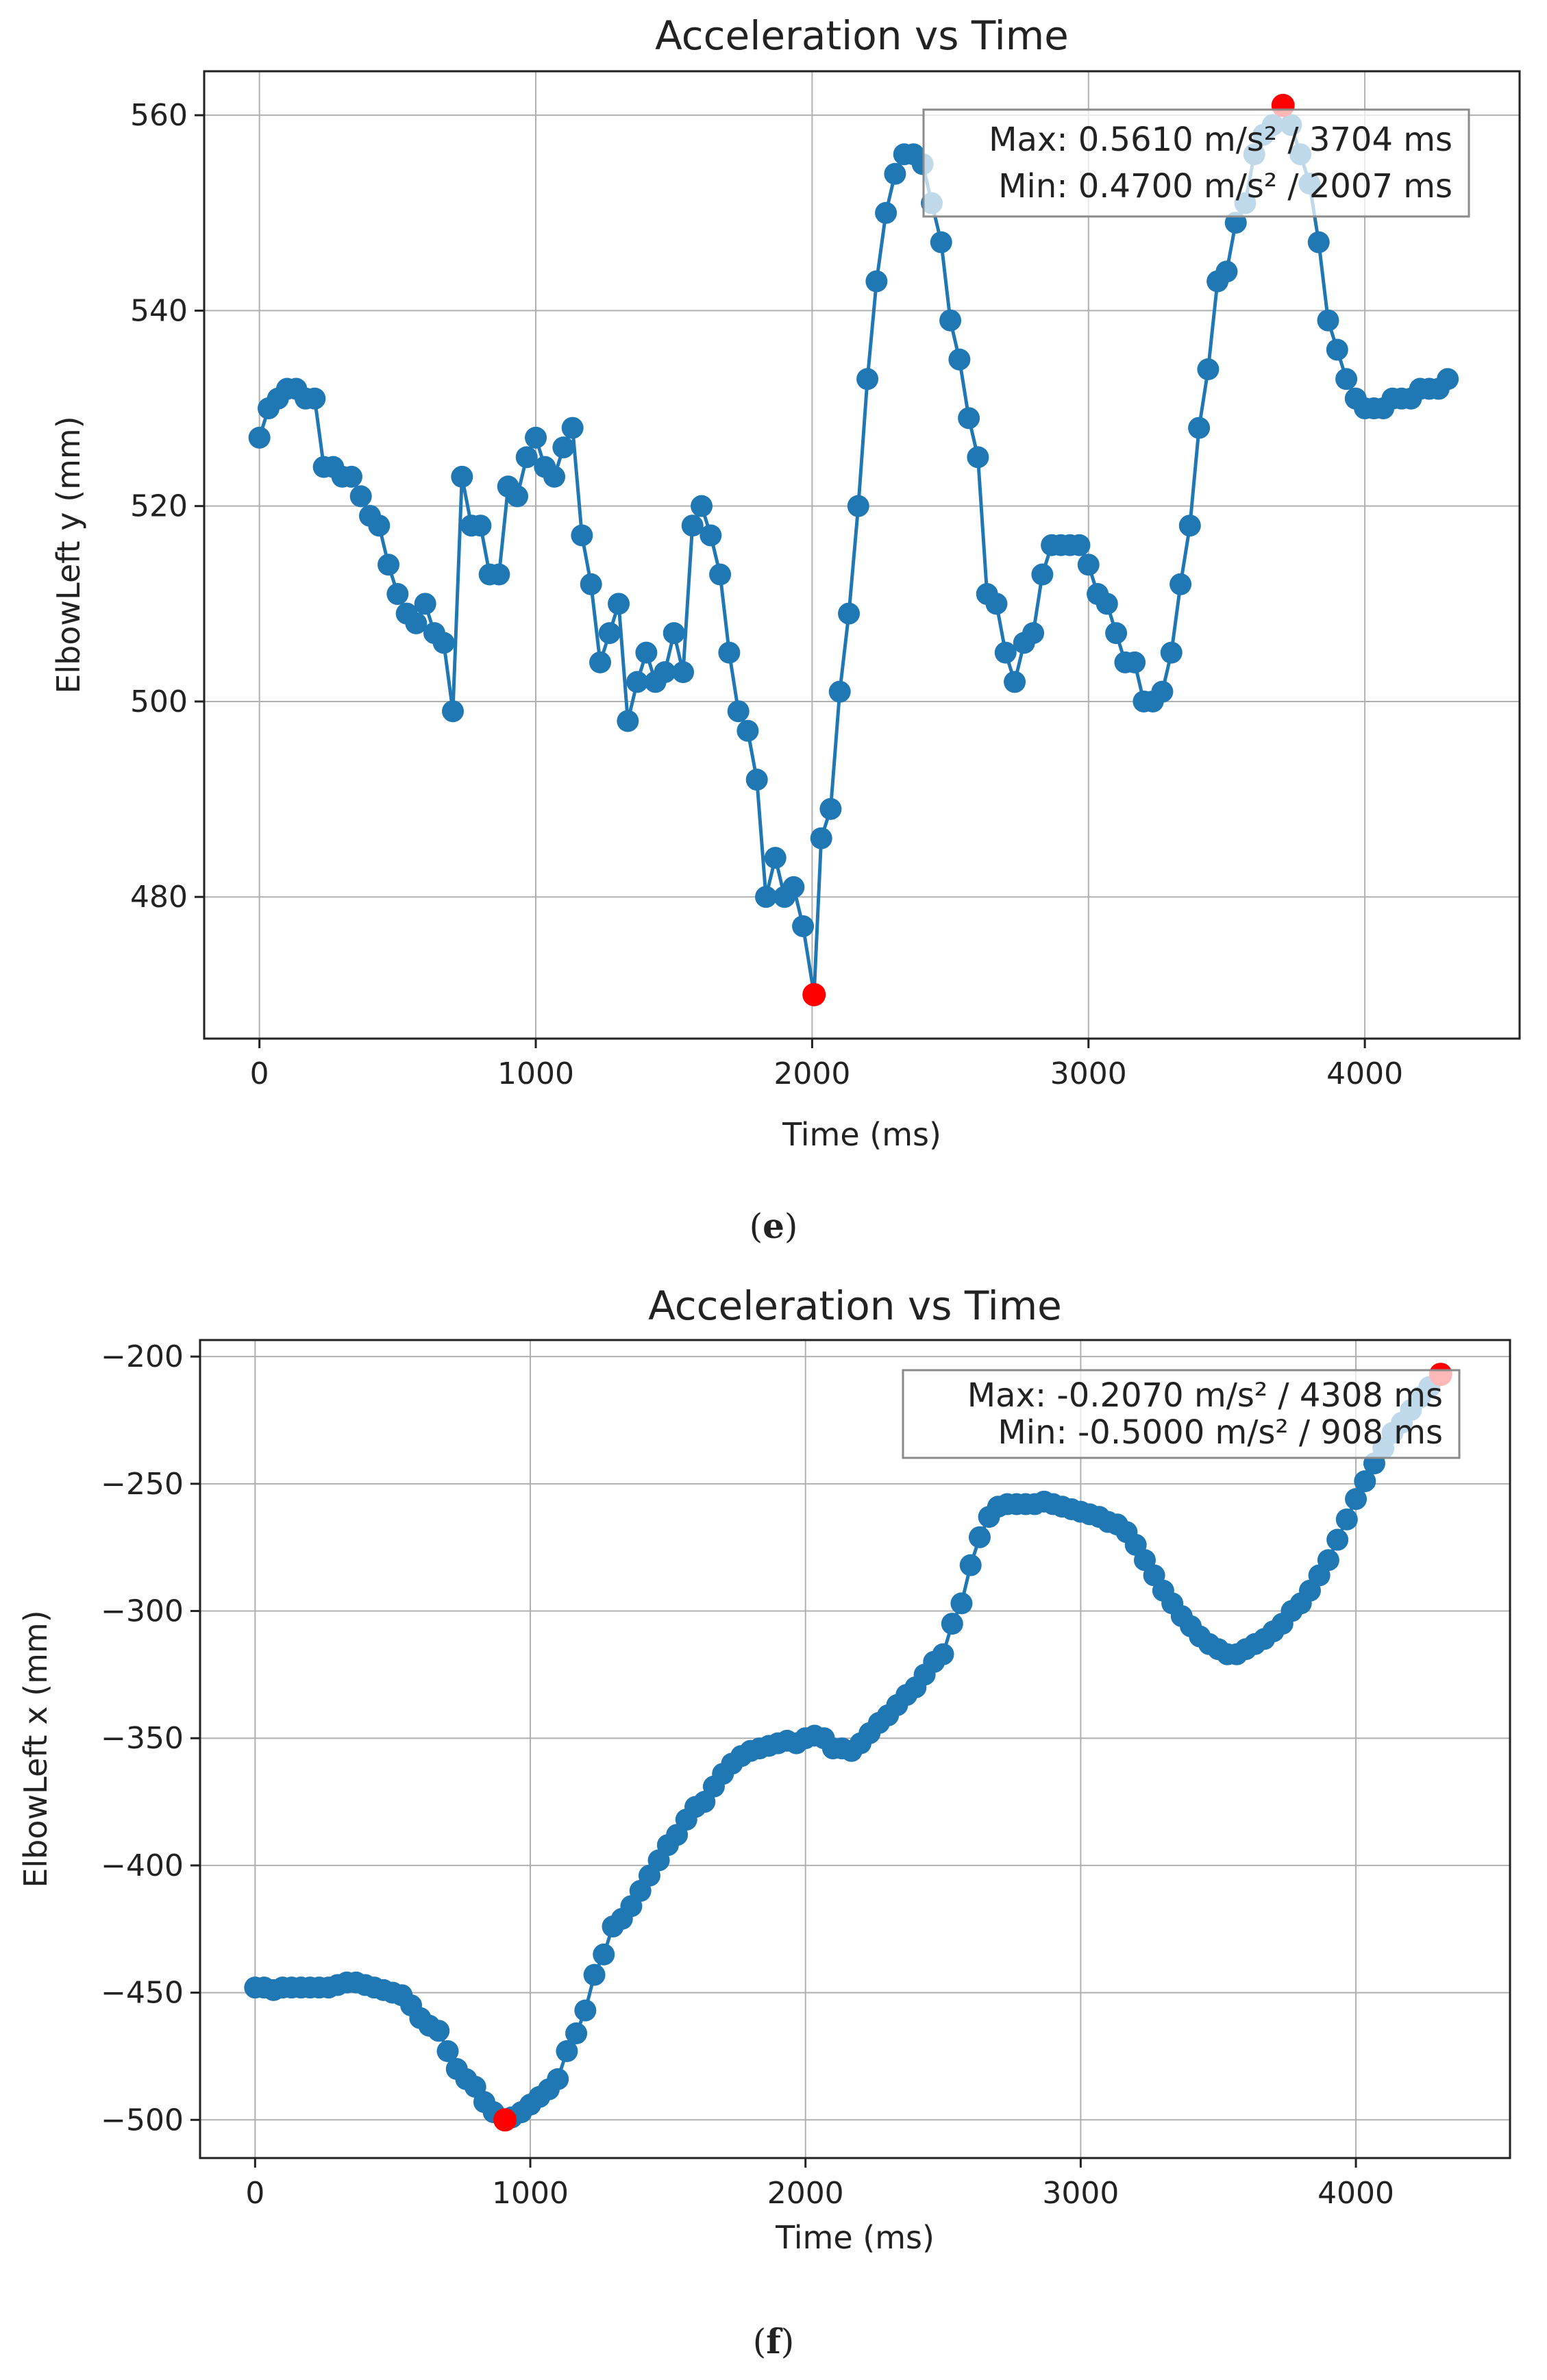 Image resolution: width=1547 pixels, height=2380 pixels. Describe the element at coordinates (142, 2120) in the screenshot. I see `y-tick-label: −500` at that location.